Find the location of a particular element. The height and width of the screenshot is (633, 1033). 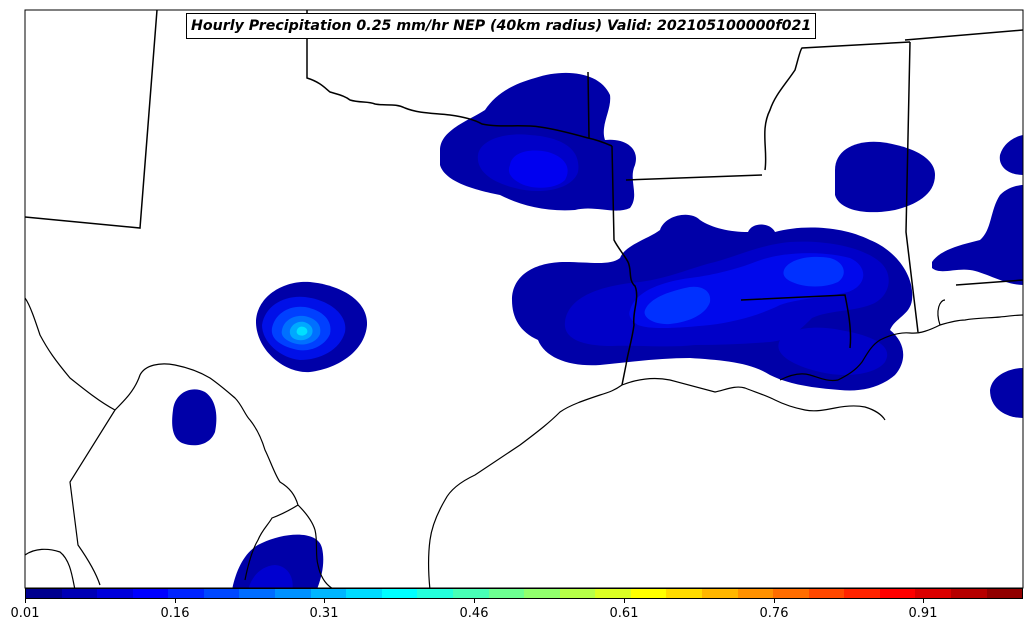

colorbar-tick-label: 0.61 is located at coordinates (624, 613).